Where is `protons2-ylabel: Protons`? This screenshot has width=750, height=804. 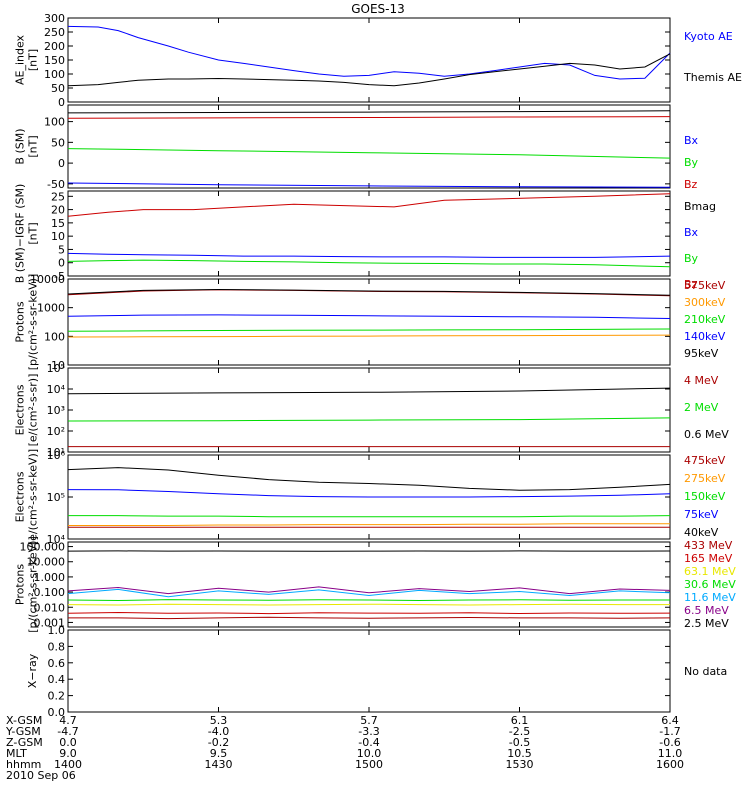 protons2-ylabel: Protons is located at coordinates (20, 584).